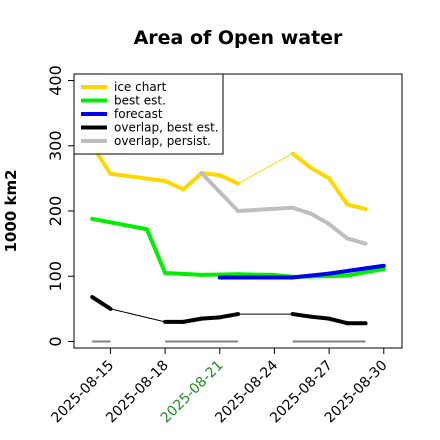 This screenshot has width=440, height=440. What do you see at coordinates (55, 145) in the screenshot?
I see `y-tick-label: 300` at bounding box center [55, 145].